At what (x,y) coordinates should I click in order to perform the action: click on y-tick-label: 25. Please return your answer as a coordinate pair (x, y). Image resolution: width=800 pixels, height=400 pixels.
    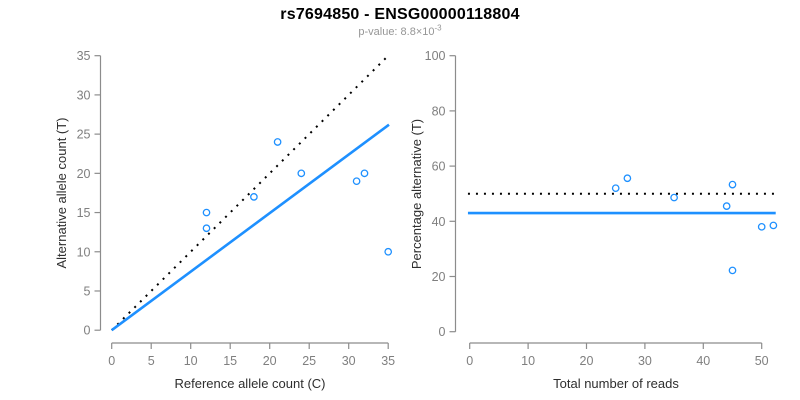
    Looking at the image, I should click on (84, 135).